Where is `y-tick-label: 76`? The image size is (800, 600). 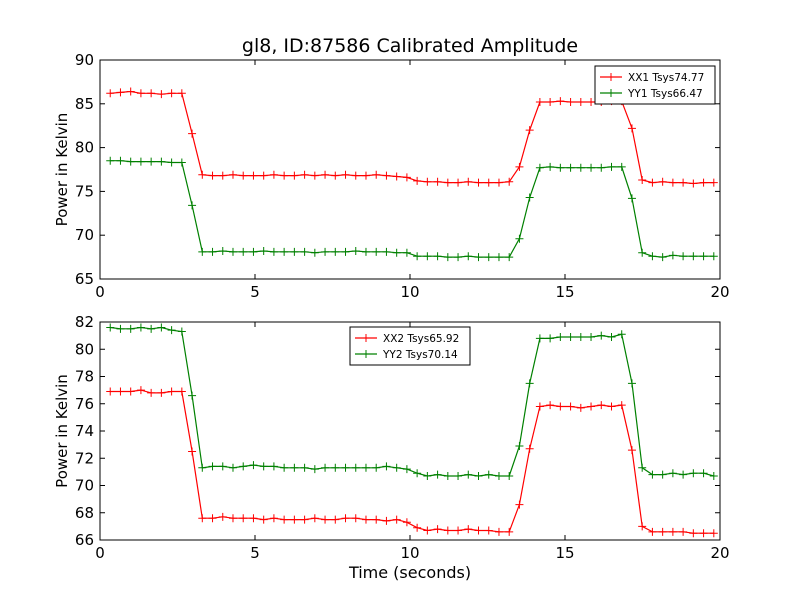 y-tick-label: 76 is located at coordinates (84, 404).